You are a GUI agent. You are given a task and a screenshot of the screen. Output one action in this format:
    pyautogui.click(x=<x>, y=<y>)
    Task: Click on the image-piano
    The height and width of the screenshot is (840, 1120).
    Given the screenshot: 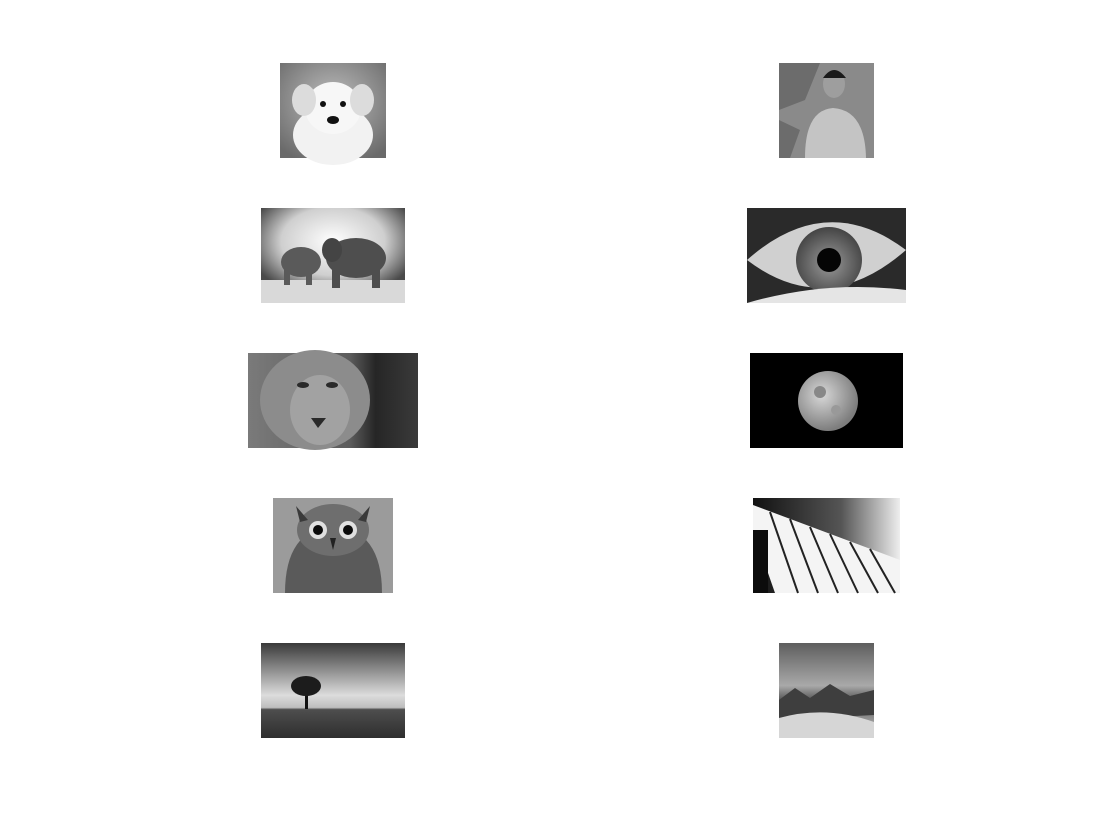 What is the action you would take?
    pyautogui.click(x=826, y=546)
    